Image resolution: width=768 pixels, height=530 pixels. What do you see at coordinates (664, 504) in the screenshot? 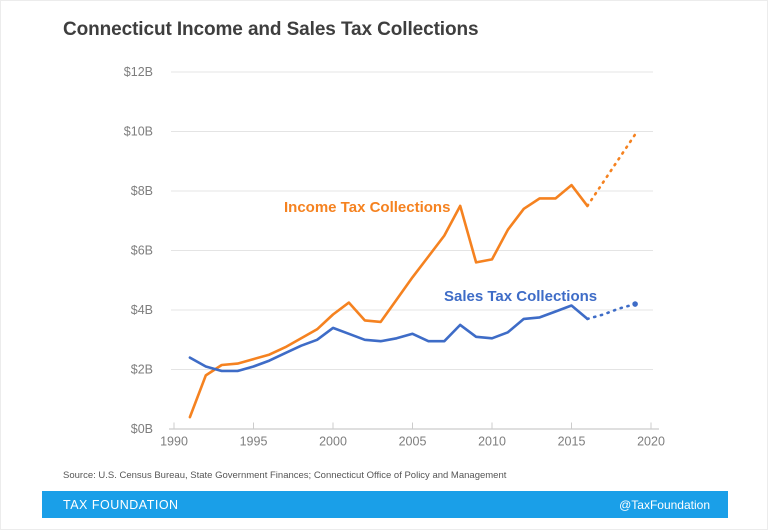
I see `twitter-handle: @TaxFoundation` at bounding box center [664, 504].